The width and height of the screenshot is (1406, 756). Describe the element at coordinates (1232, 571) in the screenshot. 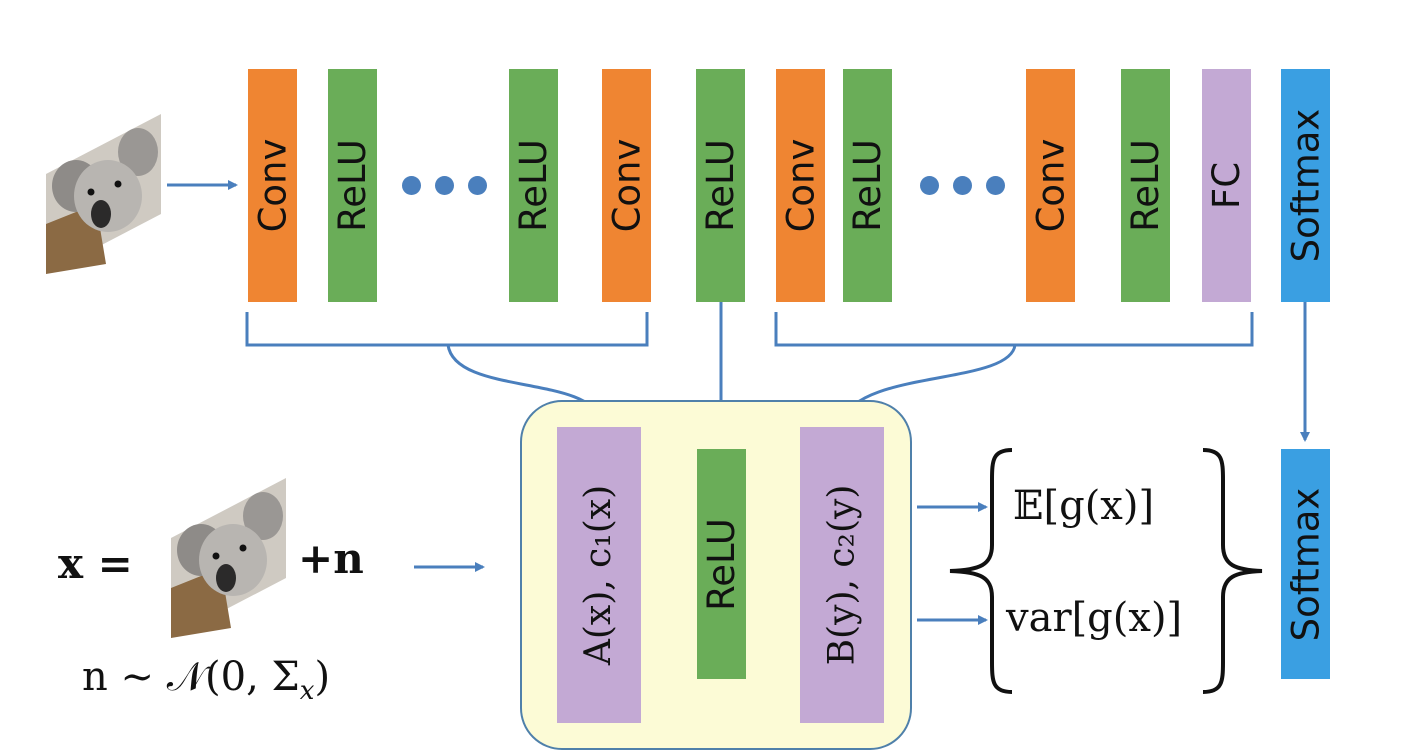

I see `right-curly-brace` at that location.